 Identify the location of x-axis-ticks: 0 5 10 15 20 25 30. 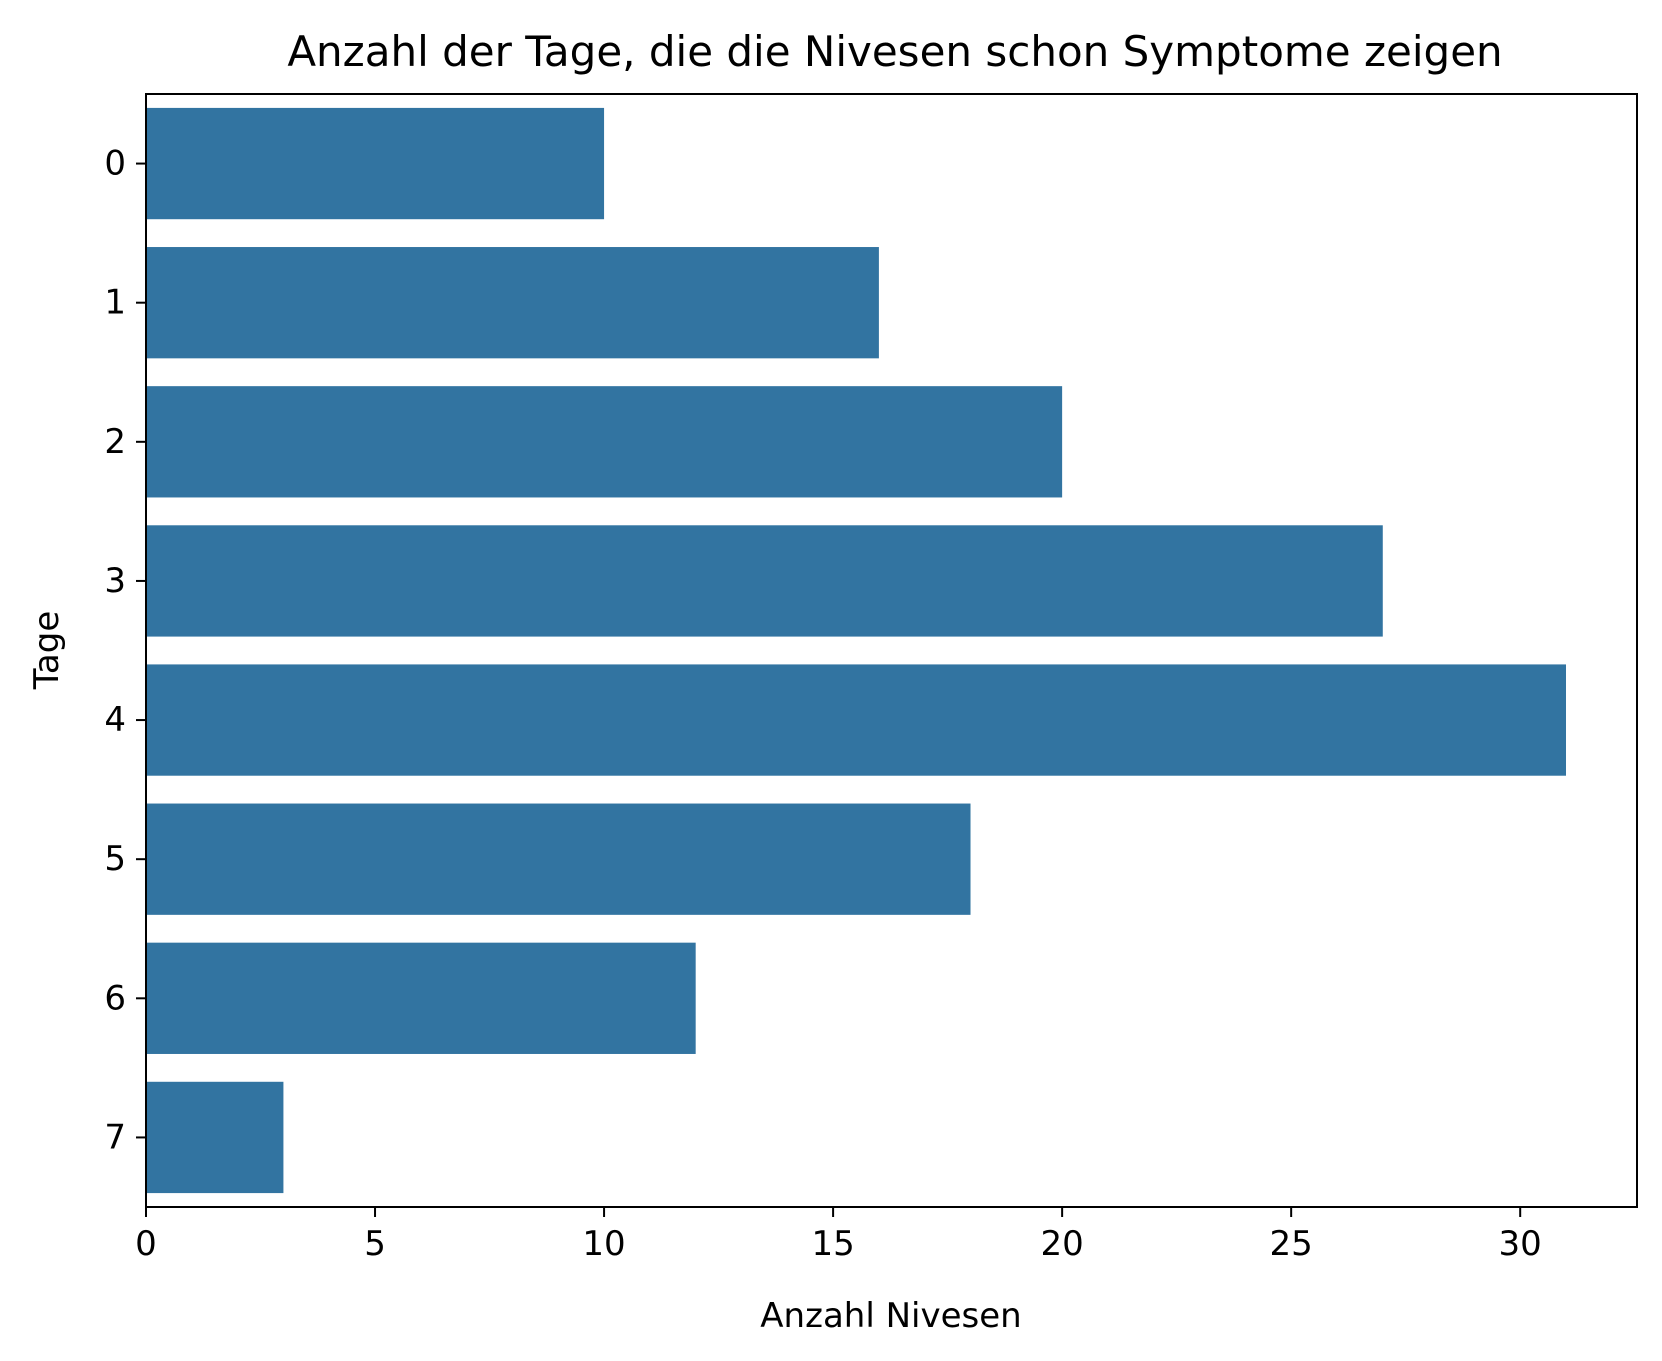
(838, 1235).